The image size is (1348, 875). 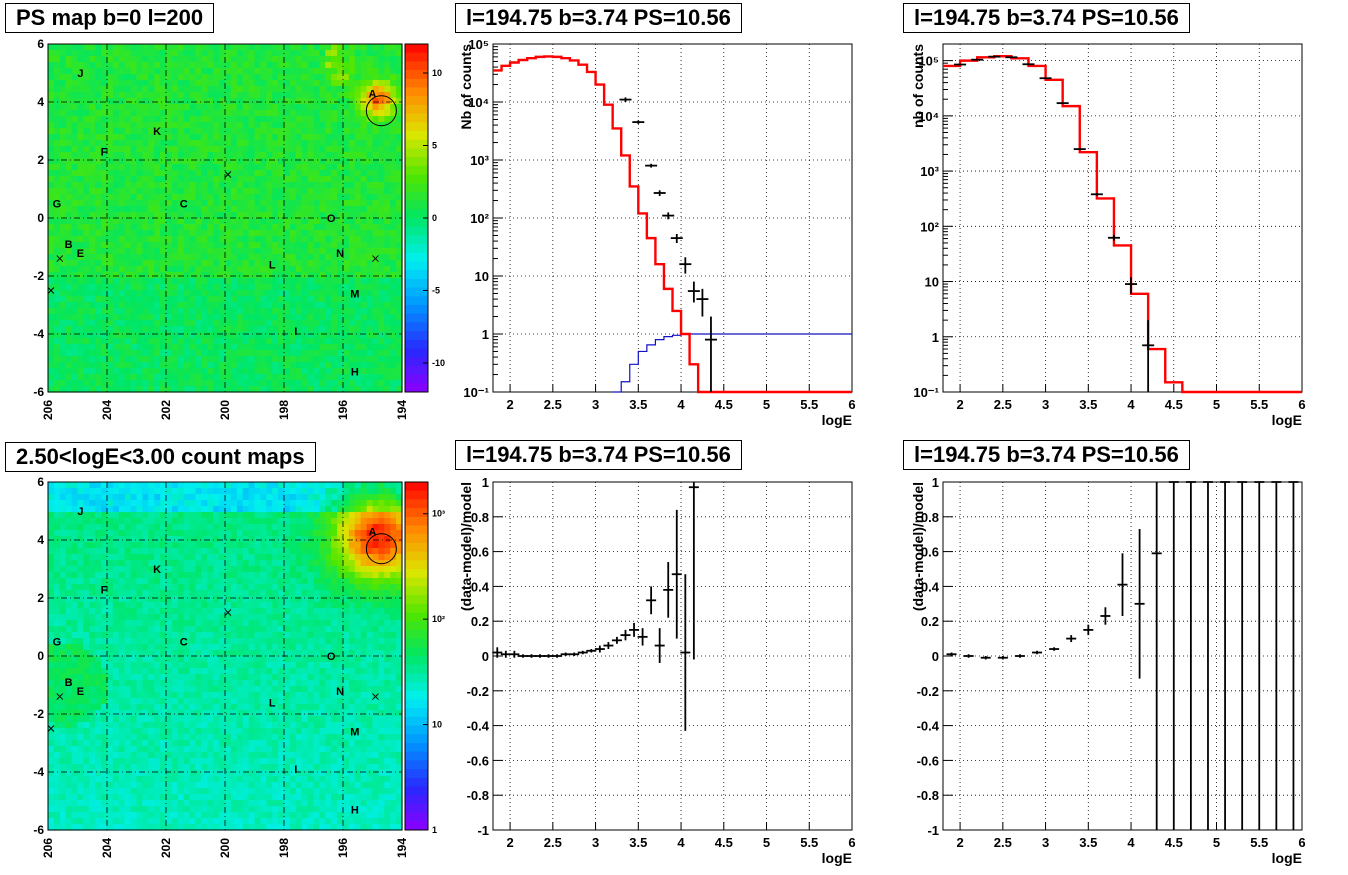 I want to click on spectrum_1-x-tick-label: 3.5, so click(x=638, y=404).